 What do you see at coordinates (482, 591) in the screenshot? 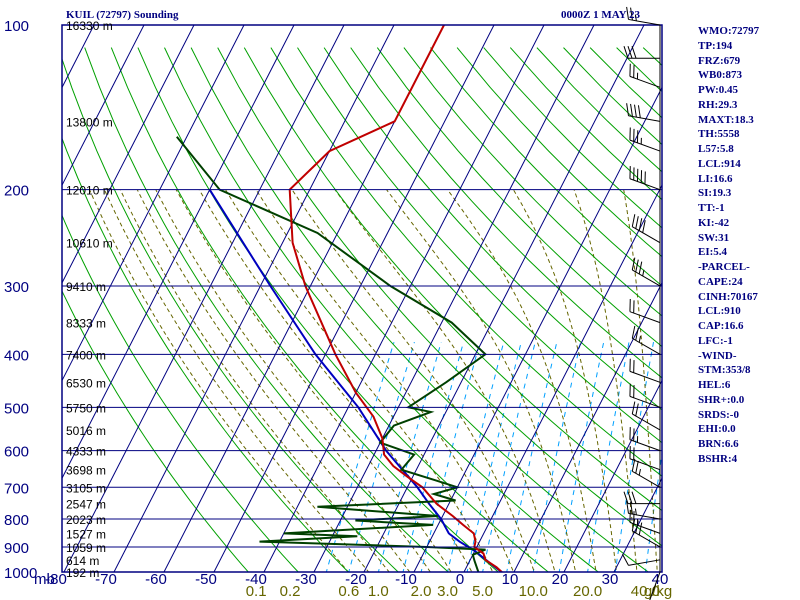
I see `mixing-ratio-label: 5.0` at bounding box center [482, 591].